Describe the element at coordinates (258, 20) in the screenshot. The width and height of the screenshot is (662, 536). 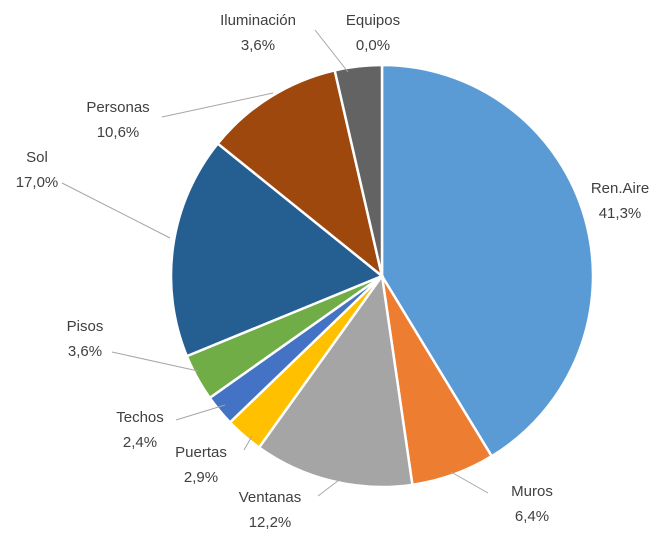
I see `slice-name-label-iluminaci-n: Iluminación` at that location.